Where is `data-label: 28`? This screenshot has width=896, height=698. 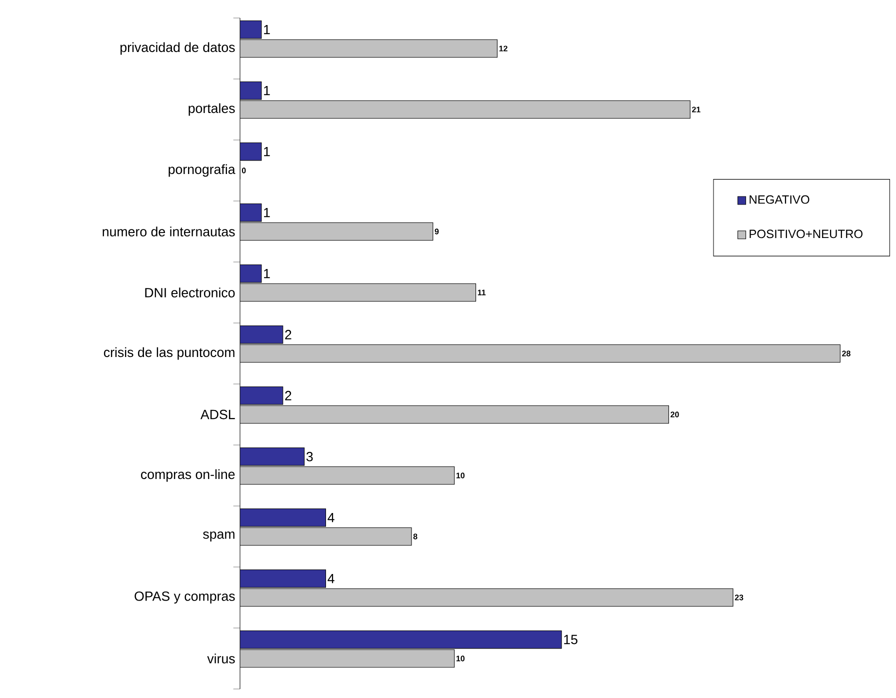 data-label: 28 is located at coordinates (846, 353).